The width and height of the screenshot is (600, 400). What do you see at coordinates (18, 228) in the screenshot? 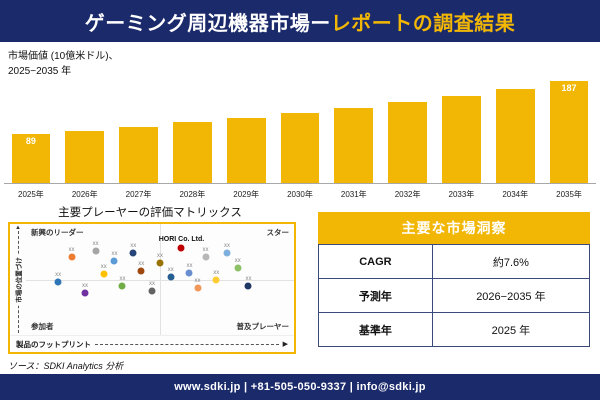
I see `y-axis-arrow-icon: ▲` at bounding box center [18, 228].